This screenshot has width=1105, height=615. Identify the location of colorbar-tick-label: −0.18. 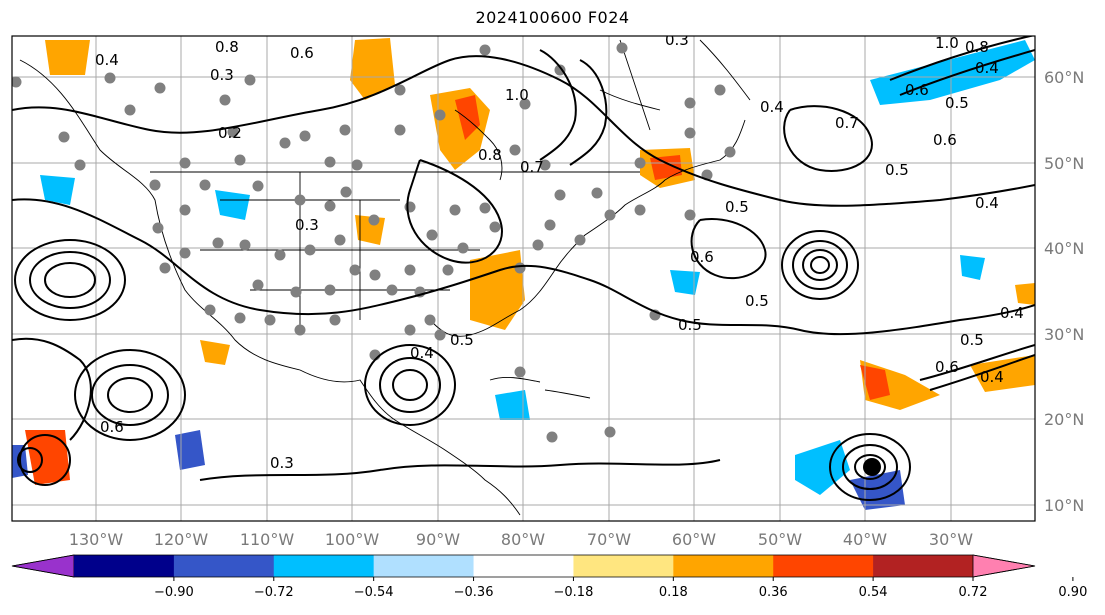
(574, 592).